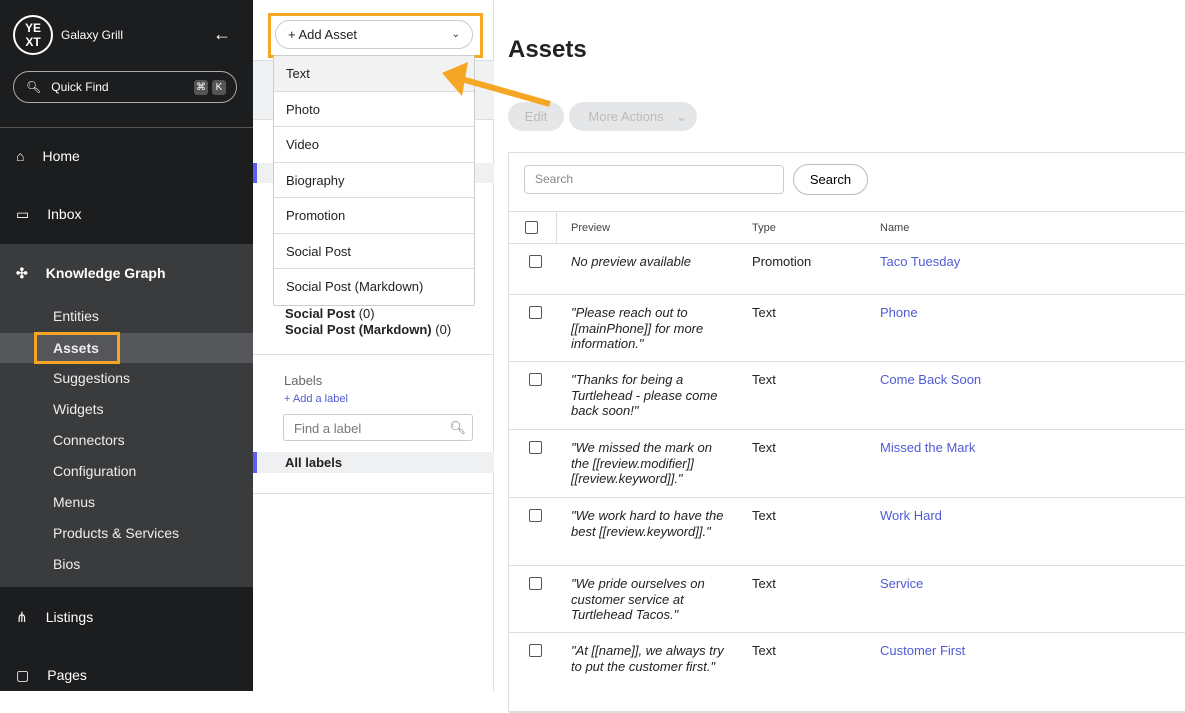  What do you see at coordinates (67, 675) in the screenshot?
I see `nav-label: Pages` at bounding box center [67, 675].